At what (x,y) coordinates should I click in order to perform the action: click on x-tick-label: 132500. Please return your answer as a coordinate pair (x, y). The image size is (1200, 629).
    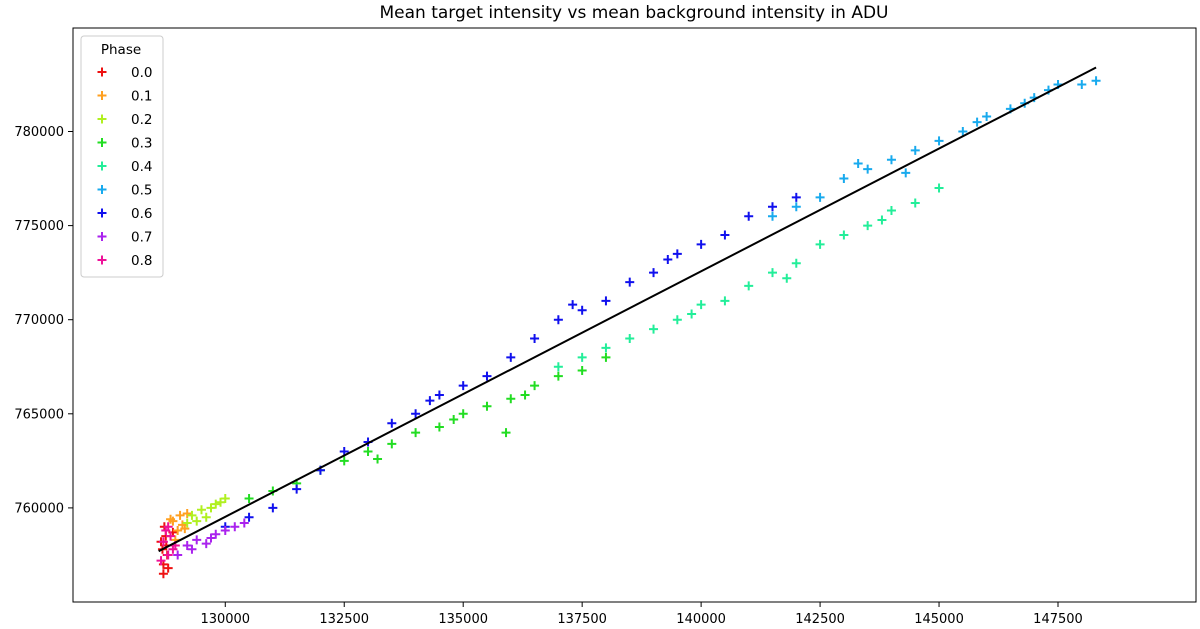
    Looking at the image, I should click on (344, 619).